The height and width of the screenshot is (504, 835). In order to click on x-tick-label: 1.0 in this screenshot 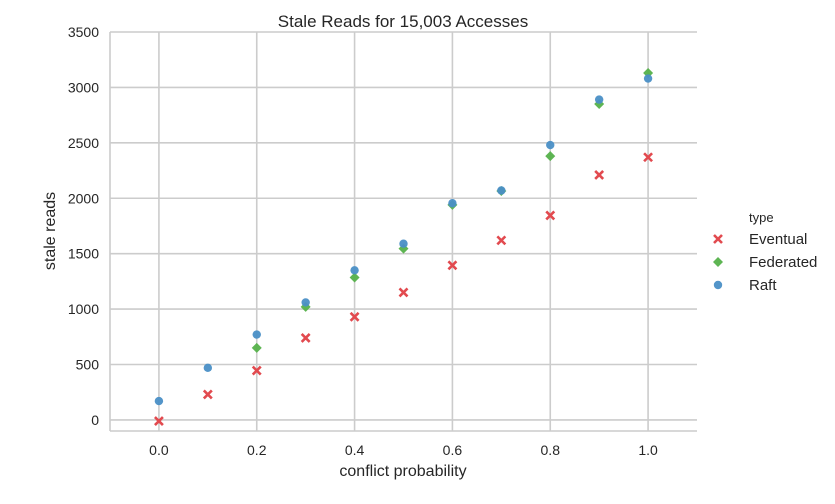, I will do `click(648, 450)`.